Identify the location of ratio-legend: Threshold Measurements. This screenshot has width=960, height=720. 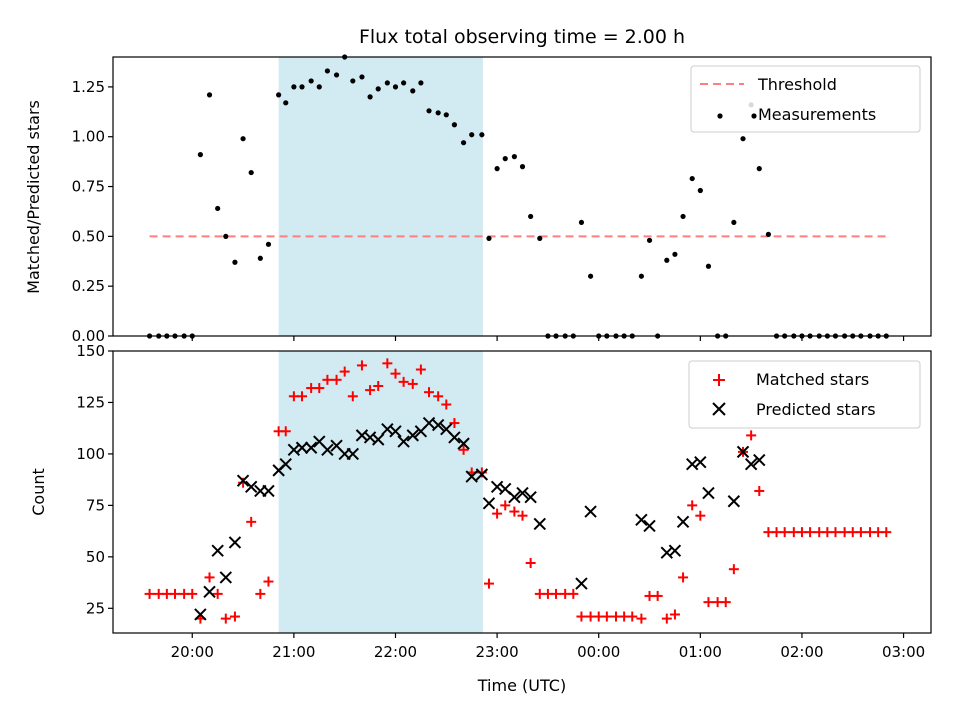
(805, 99).